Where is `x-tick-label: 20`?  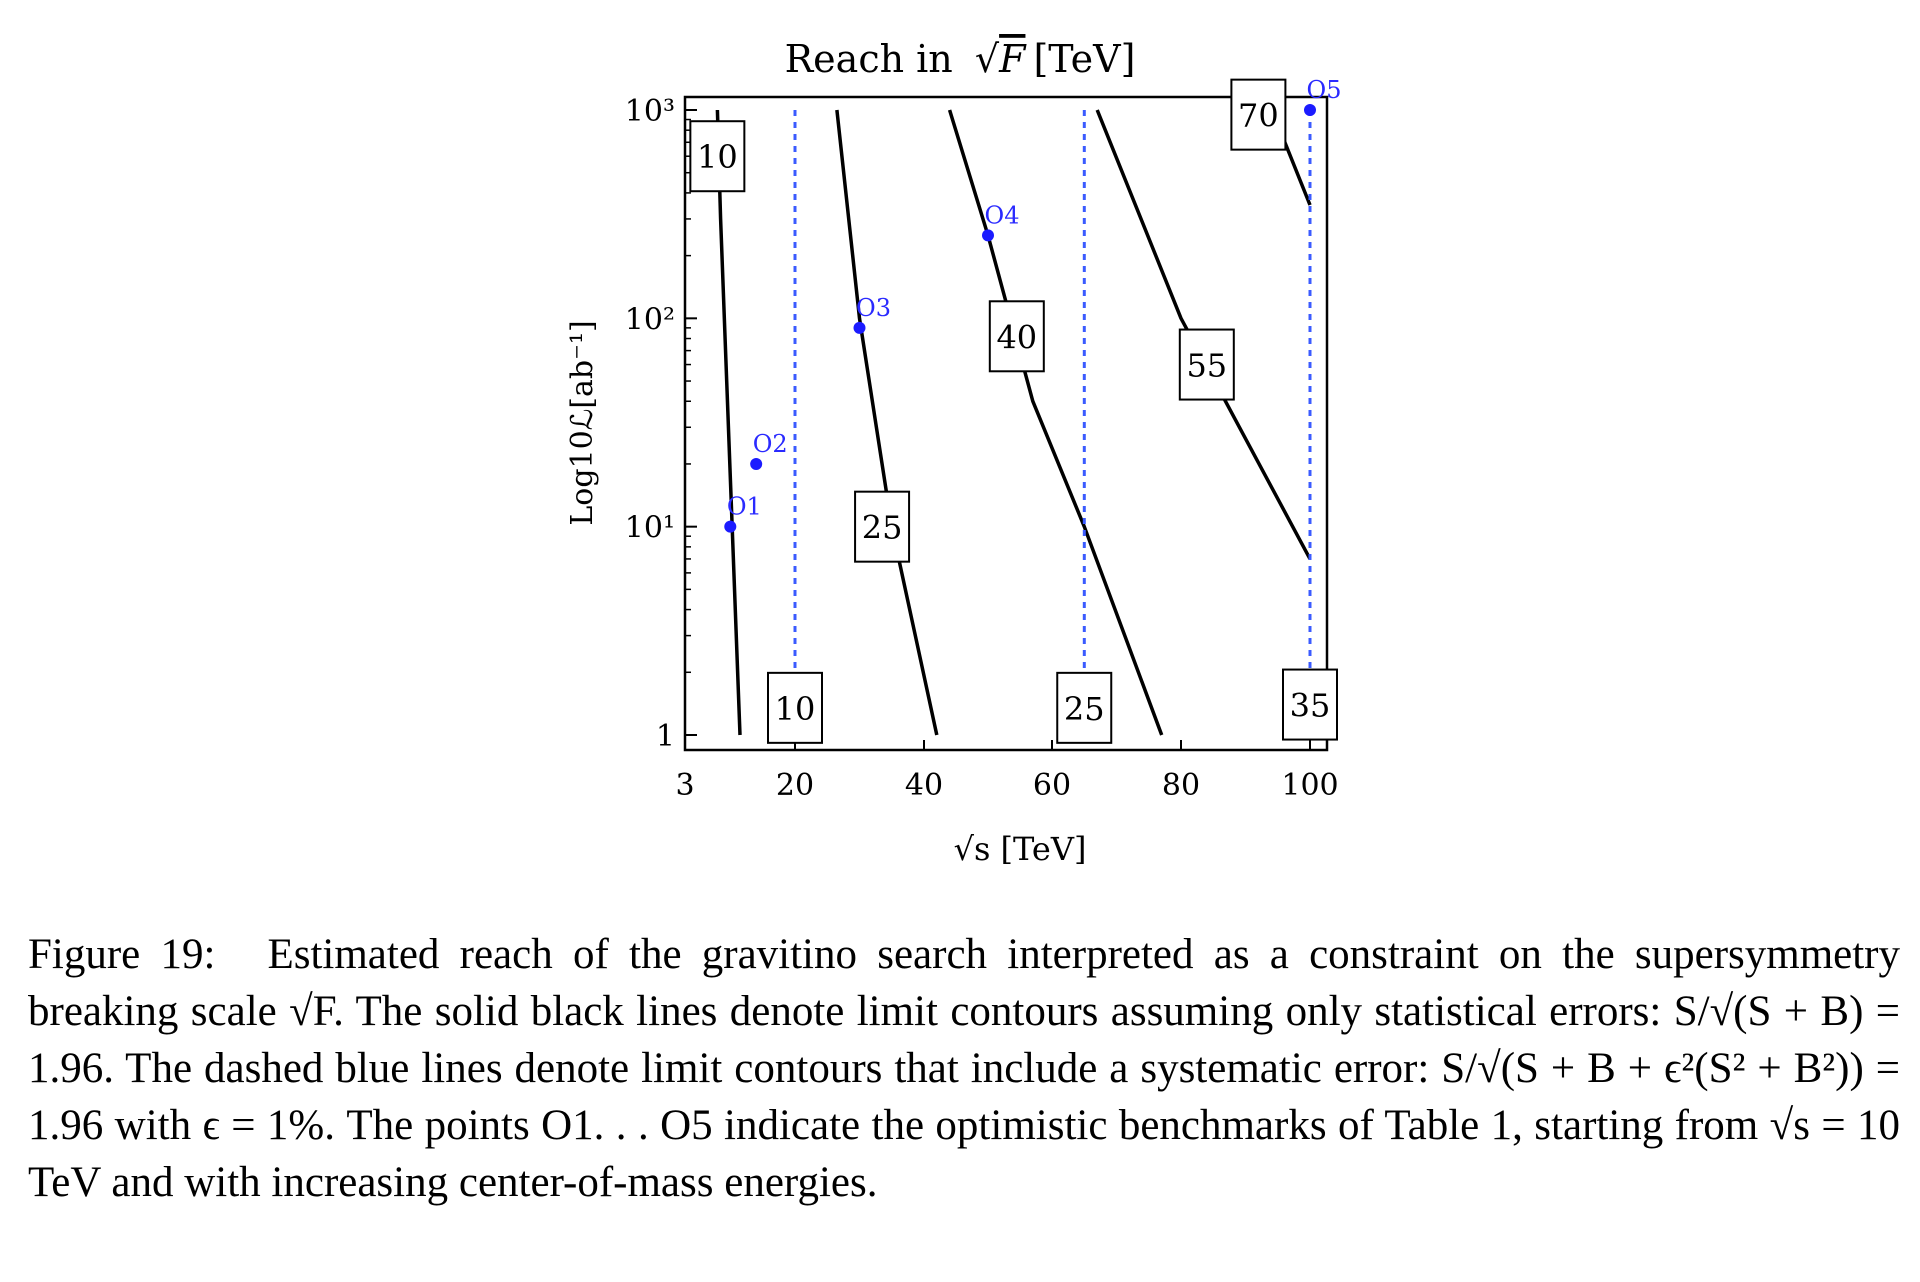 x-tick-label: 20 is located at coordinates (795, 785).